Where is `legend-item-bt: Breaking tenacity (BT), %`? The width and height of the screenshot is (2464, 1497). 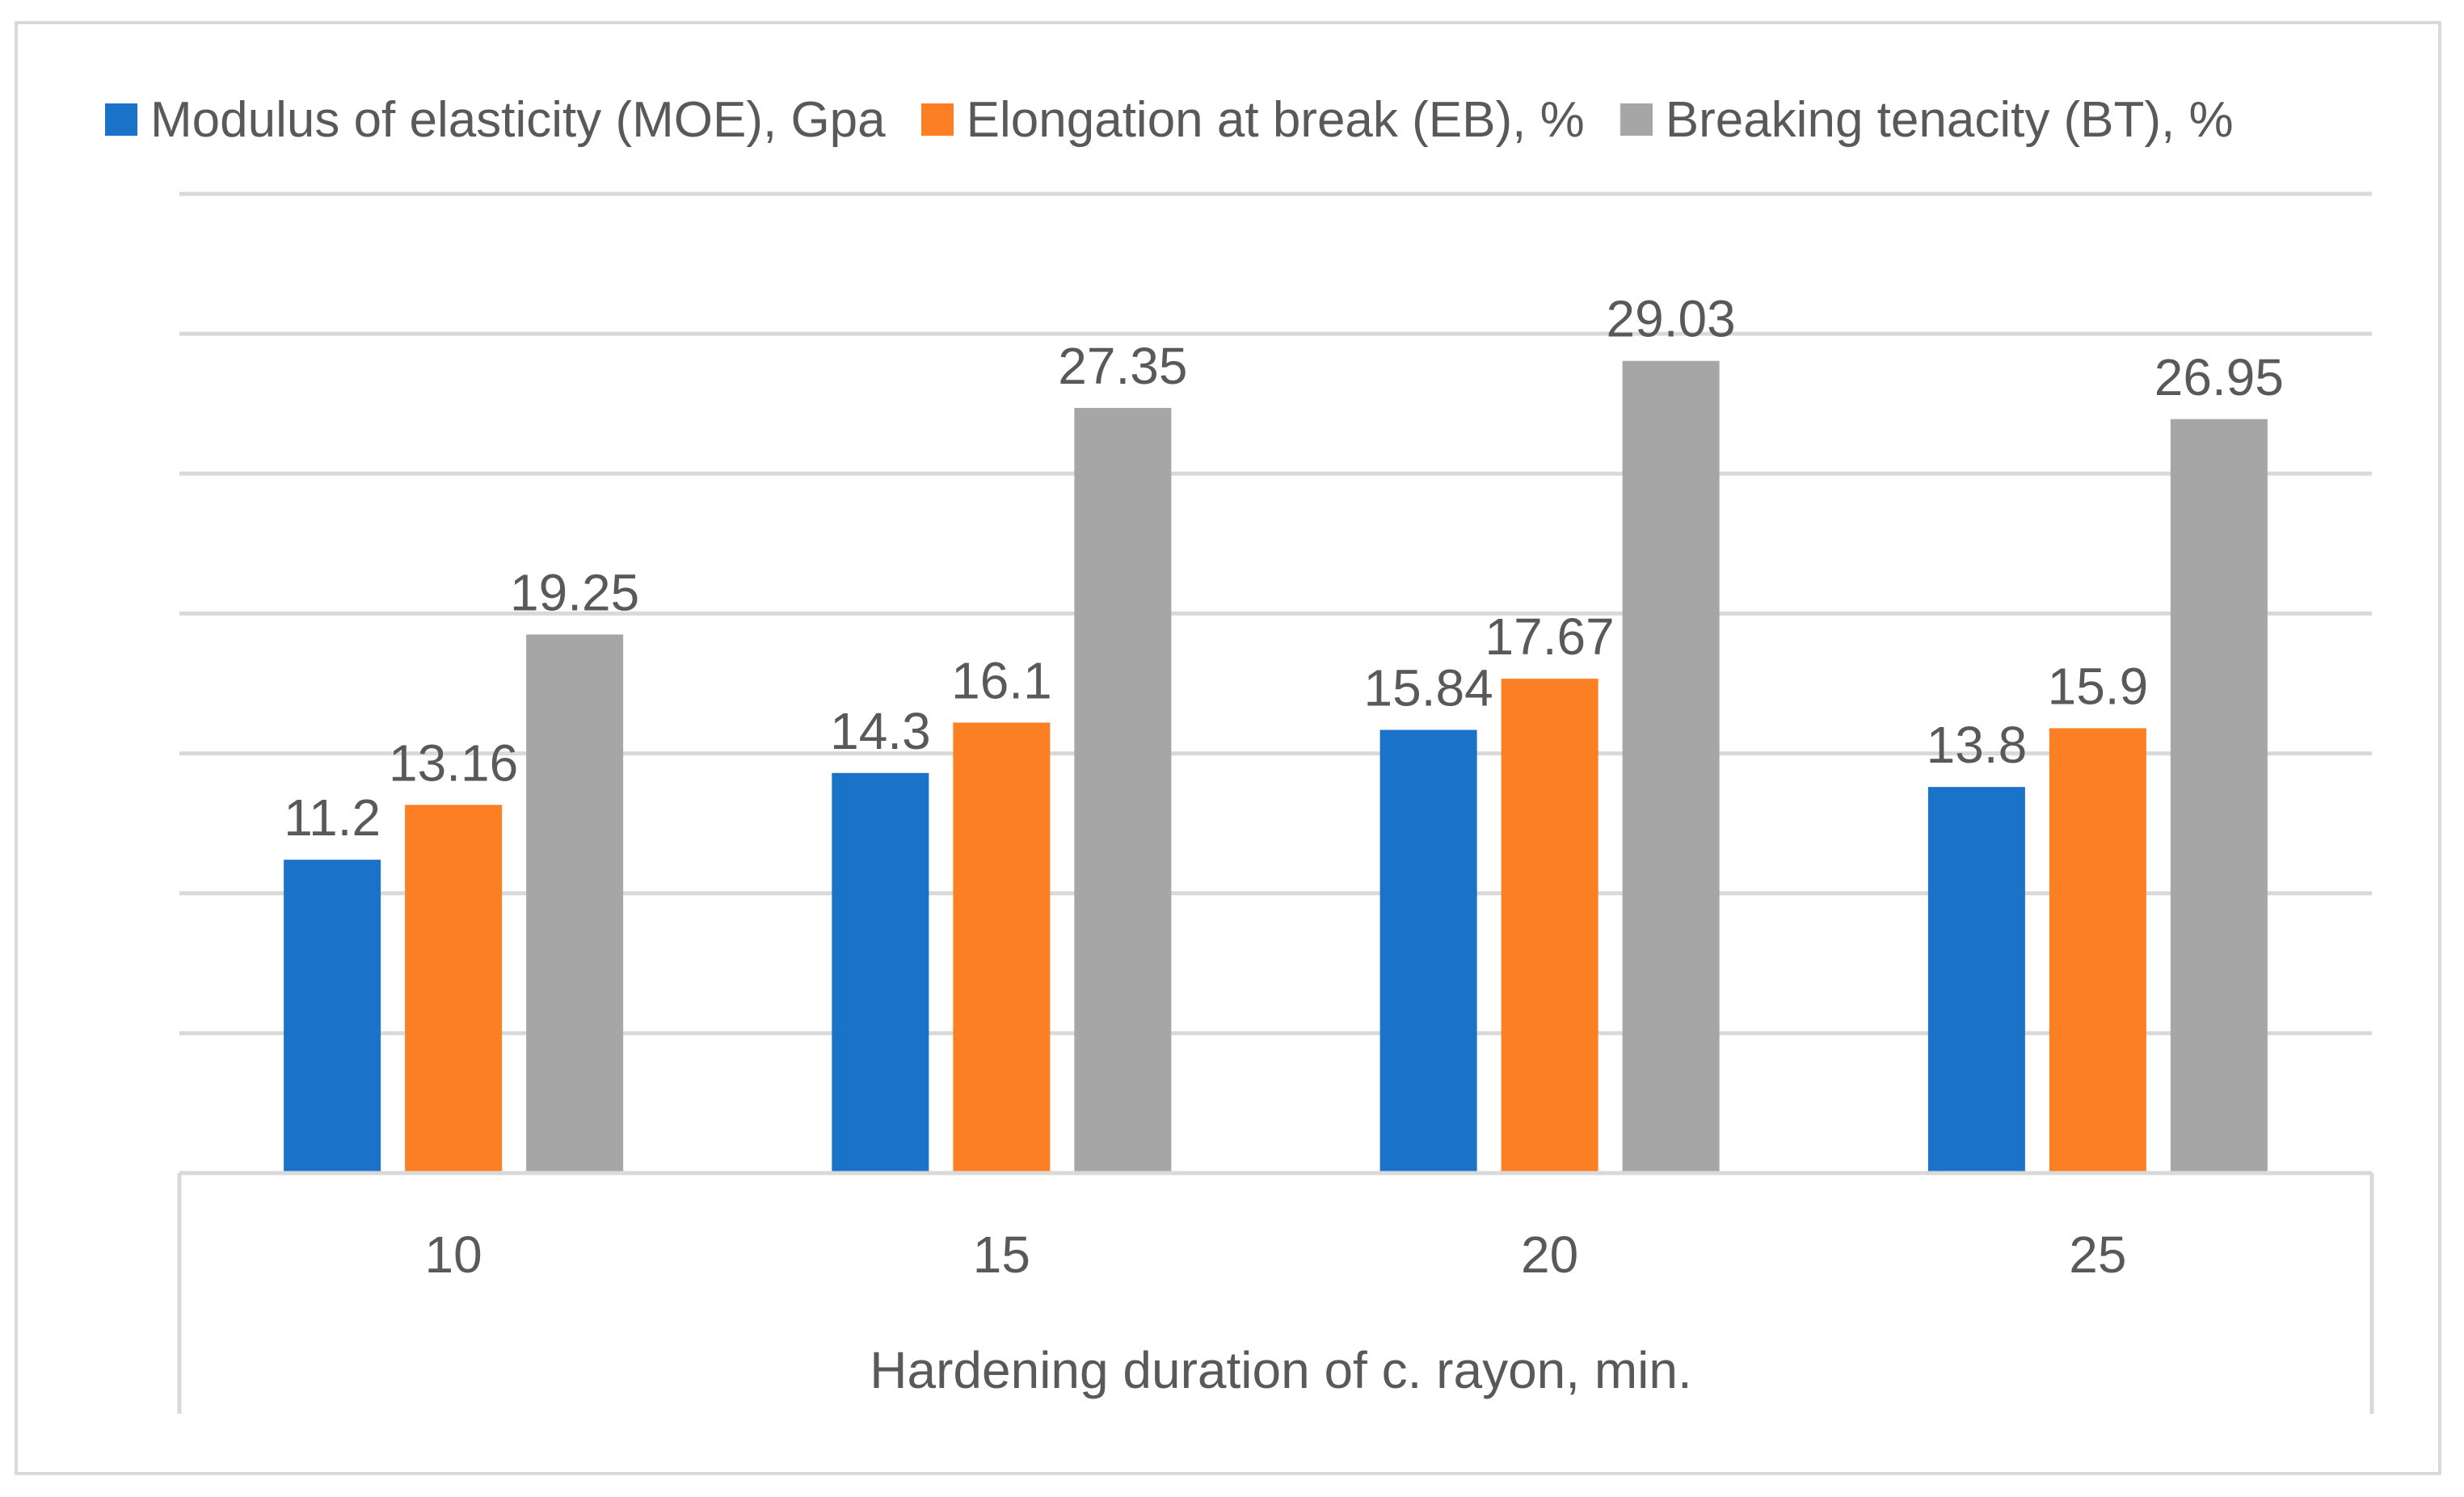
legend-item-bt: Breaking tenacity (BT), % is located at coordinates (1927, 120).